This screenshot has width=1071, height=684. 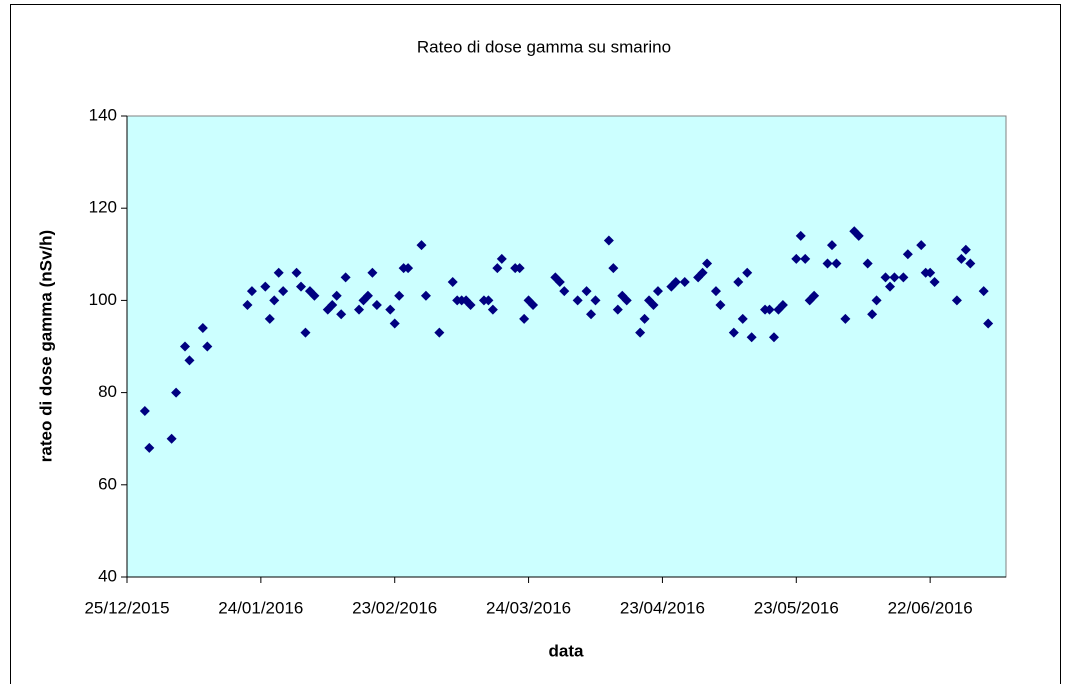 I want to click on y-tick-label: 40, so click(x=107, y=575).